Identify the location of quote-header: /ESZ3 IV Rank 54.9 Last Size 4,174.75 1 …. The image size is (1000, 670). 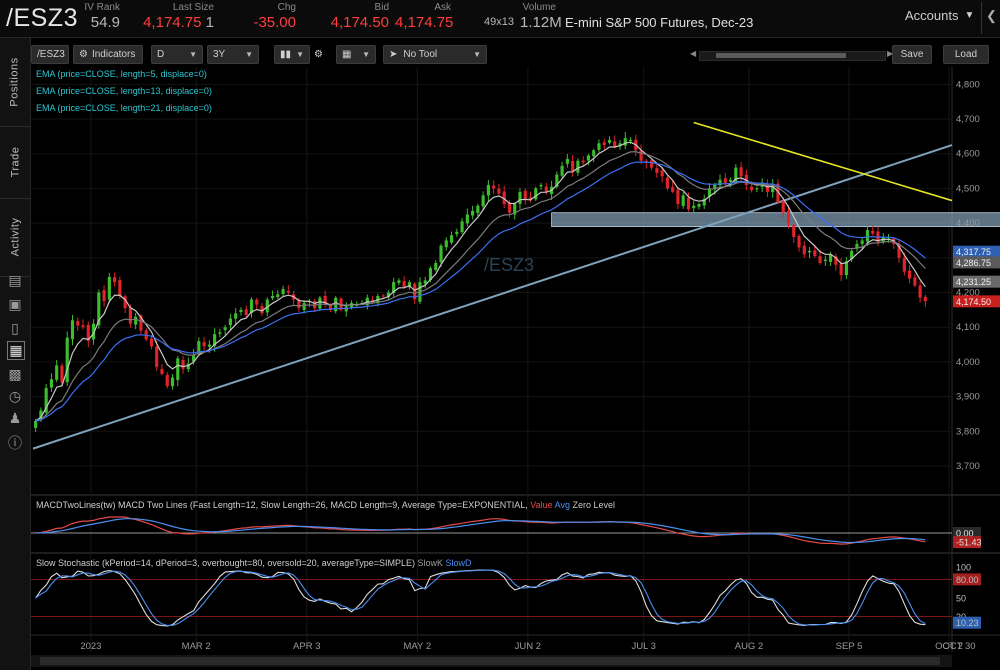
(500, 19).